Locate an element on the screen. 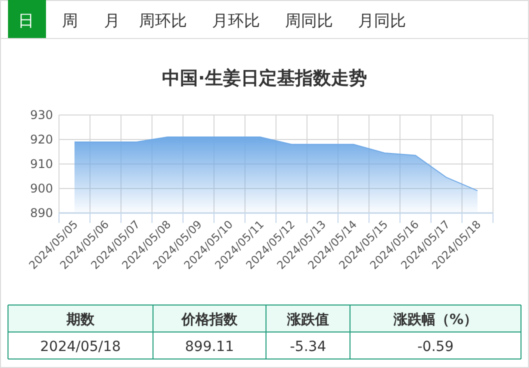 The width and height of the screenshot is (529, 368). text: -0.59 is located at coordinates (435, 347).